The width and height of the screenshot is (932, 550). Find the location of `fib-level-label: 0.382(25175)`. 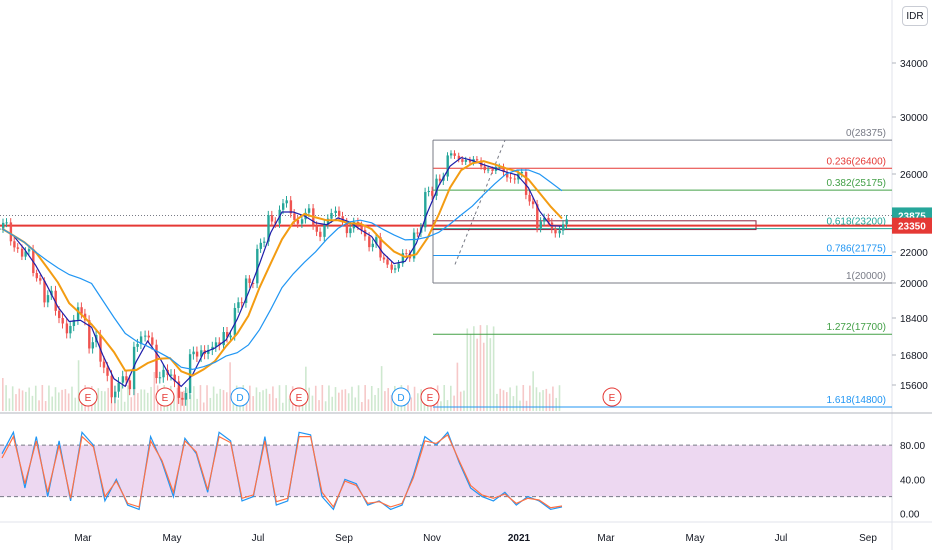

fib-level-label: 0.382(25175) is located at coordinates (857, 183).